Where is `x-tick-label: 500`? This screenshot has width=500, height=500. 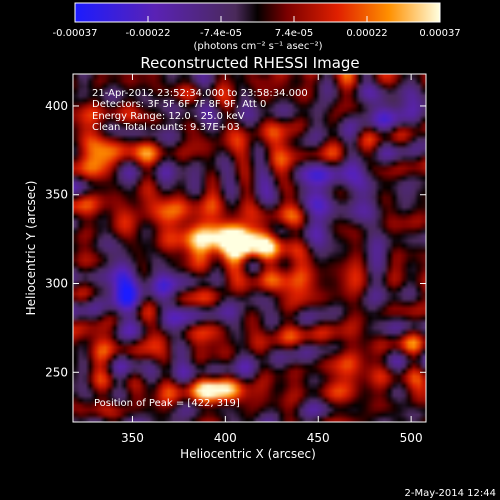 x-tick-label: 500 is located at coordinates (411, 438).